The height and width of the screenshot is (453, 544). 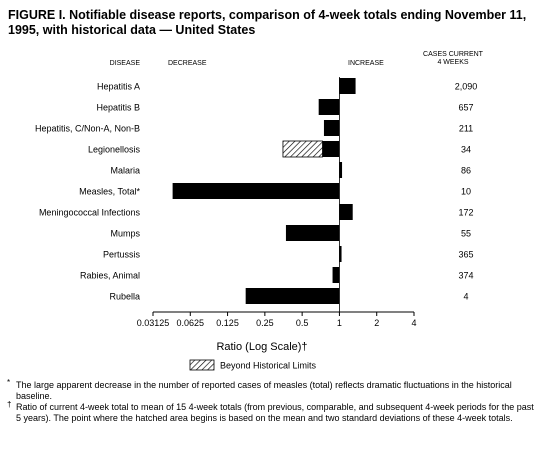 What do you see at coordinates (153, 323) in the screenshot?
I see `x-tick-label: 0.03125` at bounding box center [153, 323].